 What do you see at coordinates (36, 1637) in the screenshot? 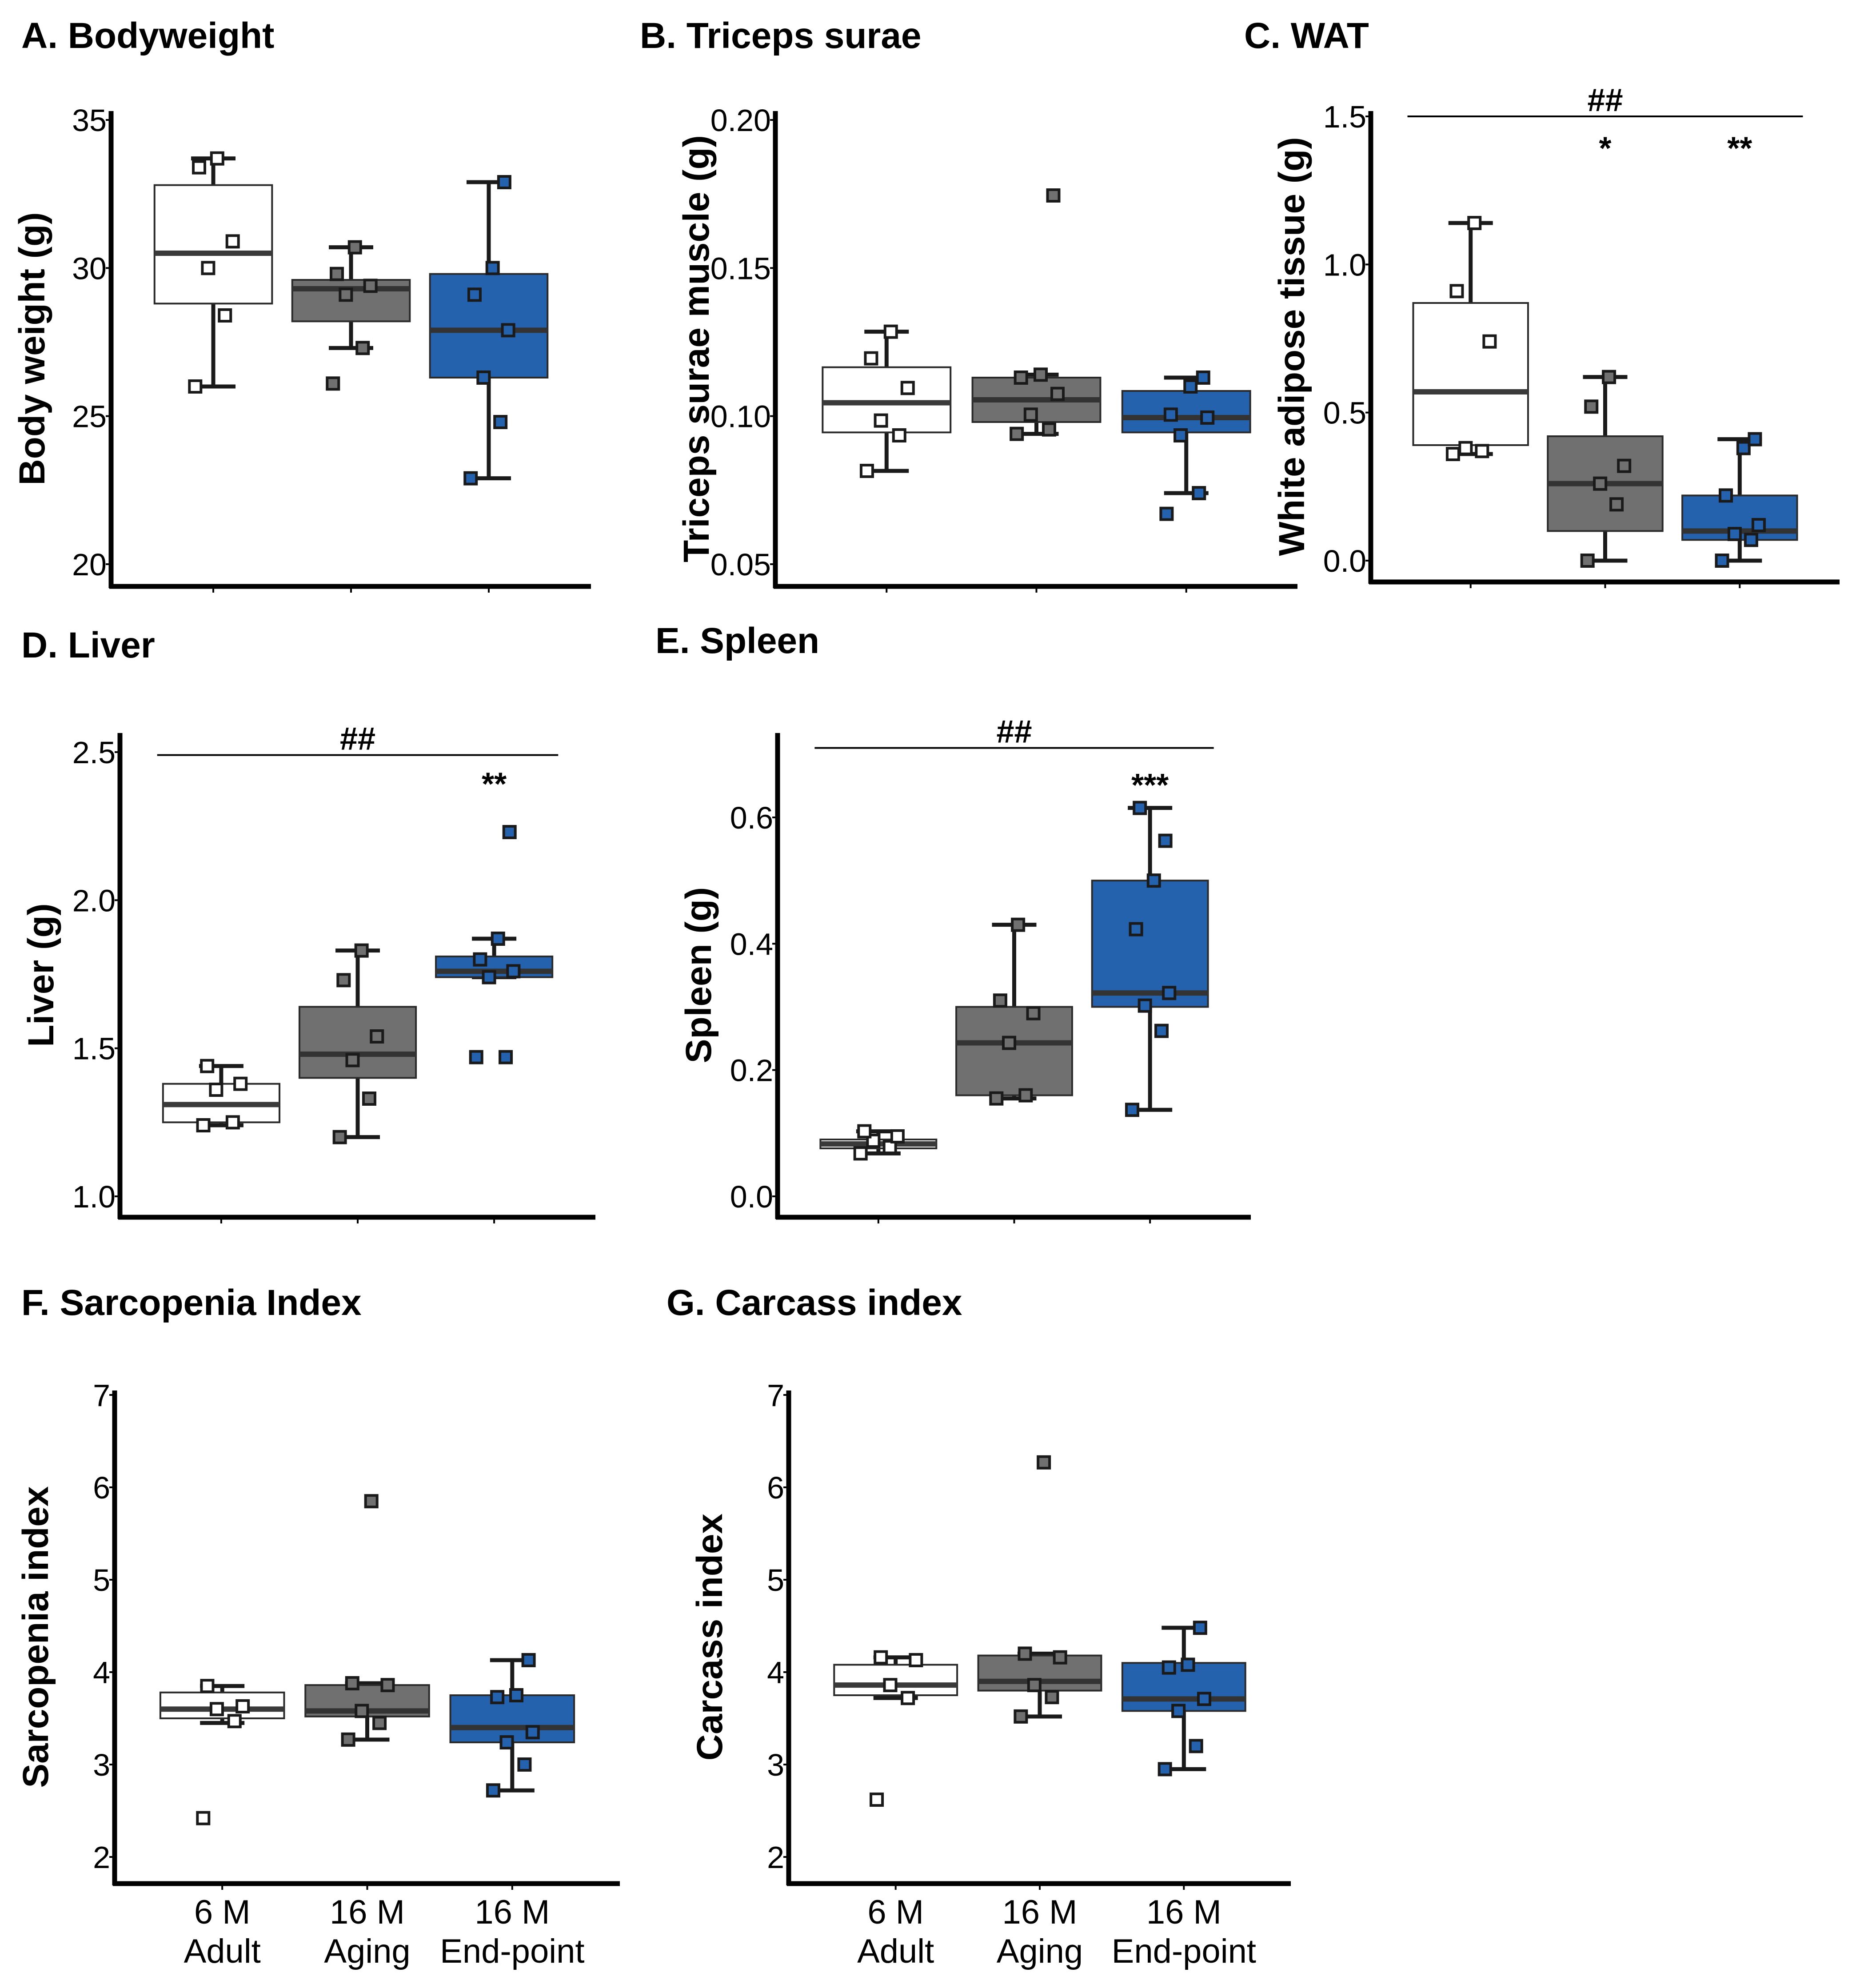
I see `y-axis-label: Sarcopenia index` at bounding box center [36, 1637].